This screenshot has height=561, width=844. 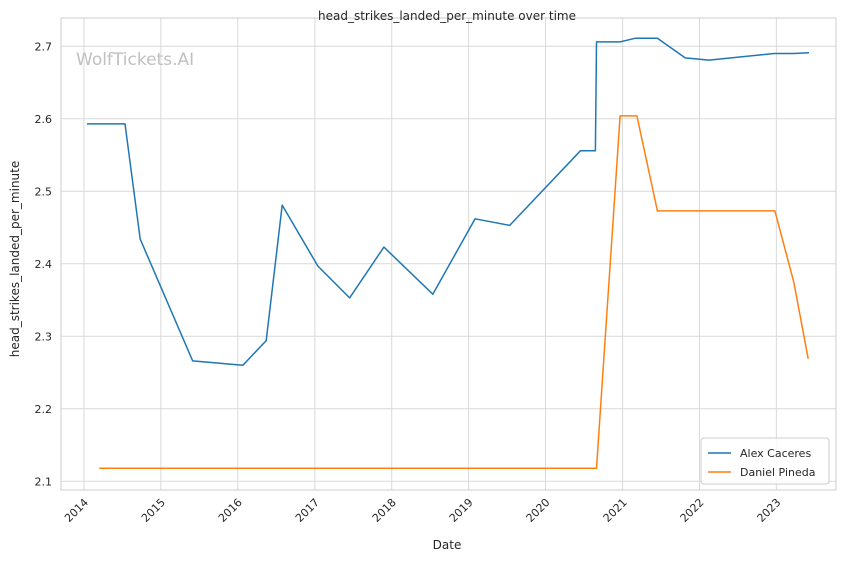 What do you see at coordinates (775, 453) in the screenshot?
I see `legend-label-alex-caceres: Alex Caceres` at bounding box center [775, 453].